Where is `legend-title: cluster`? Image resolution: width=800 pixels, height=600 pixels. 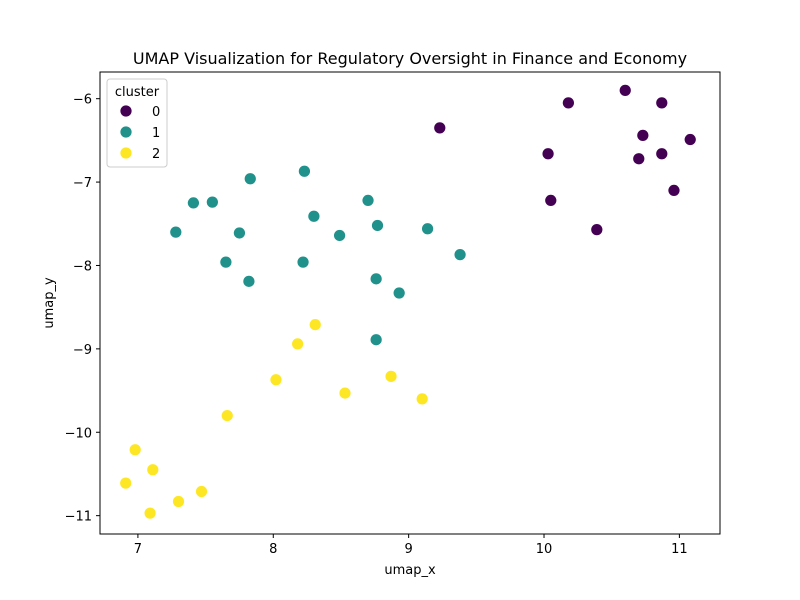 legend-title: cluster is located at coordinates (137, 92).